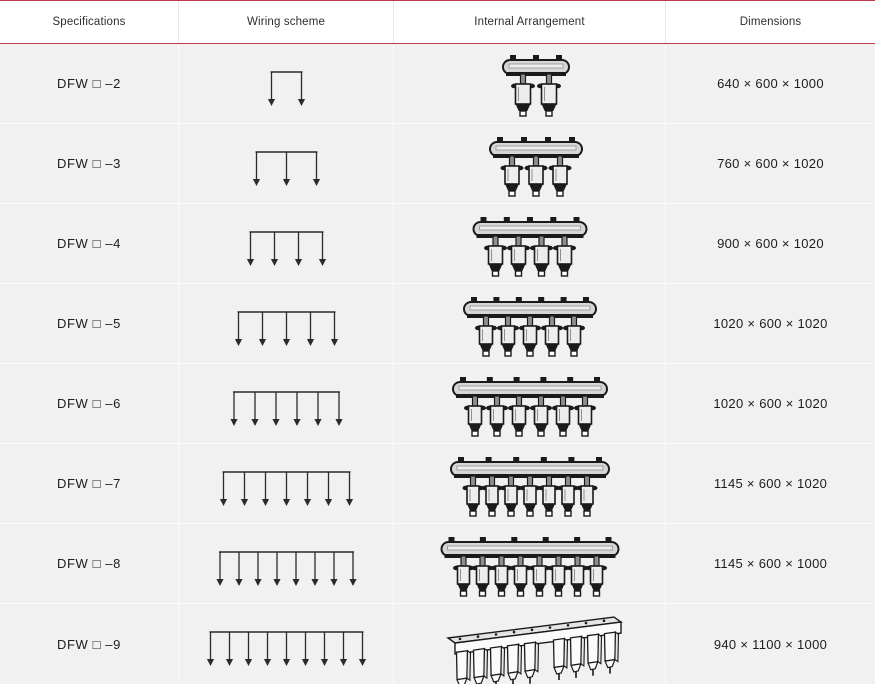  I want to click on cell-specification: DFW □ –5, so click(89, 323).